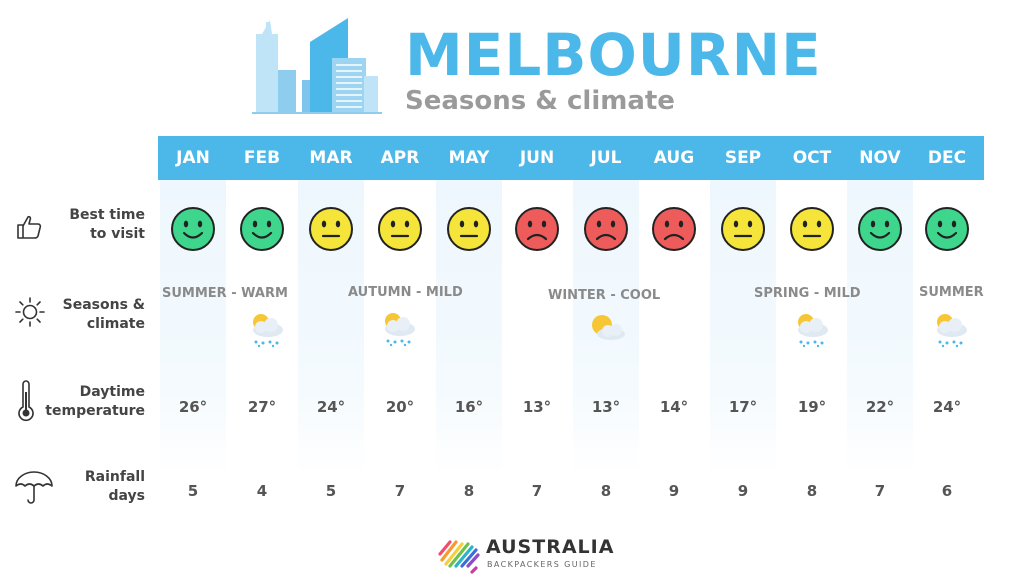 The width and height of the screenshot is (1024, 587). I want to click on rainfall-oct: 8, so click(812, 491).